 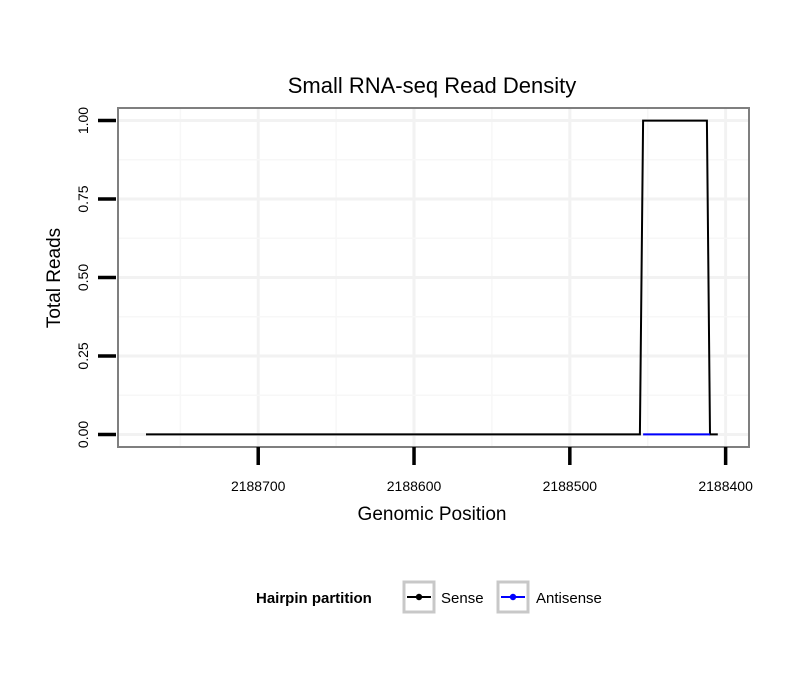 I want to click on legend-label-sense: Sense, so click(x=462, y=598).